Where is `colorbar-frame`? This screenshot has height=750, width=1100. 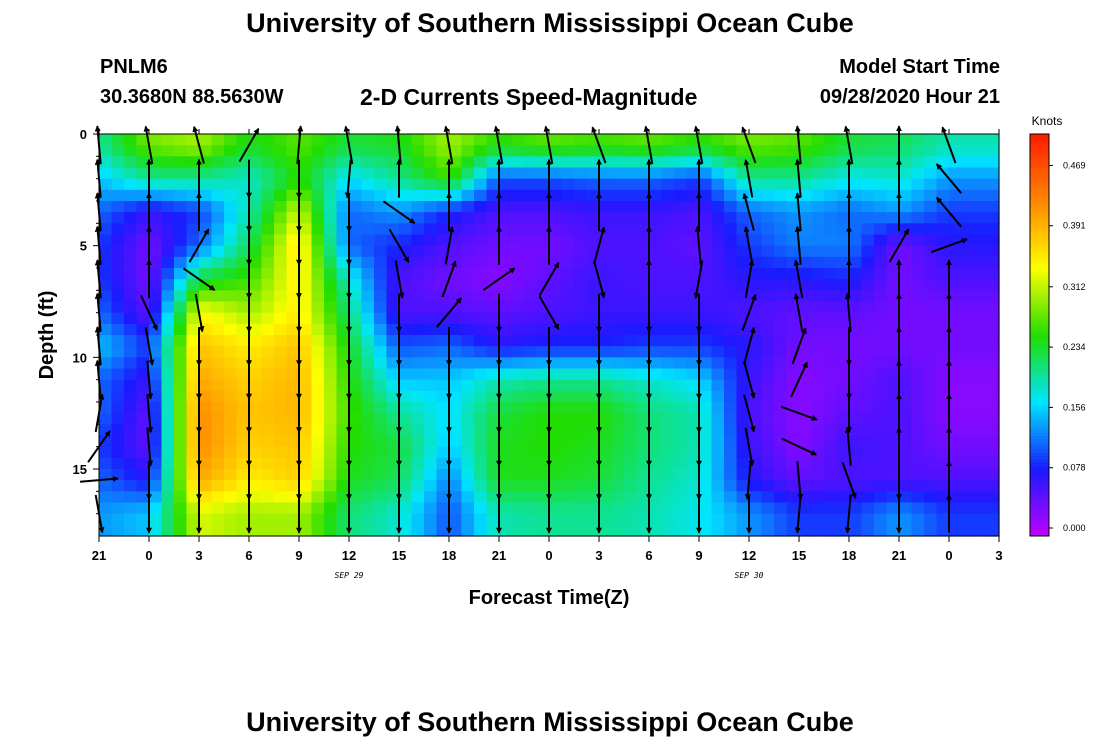 colorbar-frame is located at coordinates (1039, 335).